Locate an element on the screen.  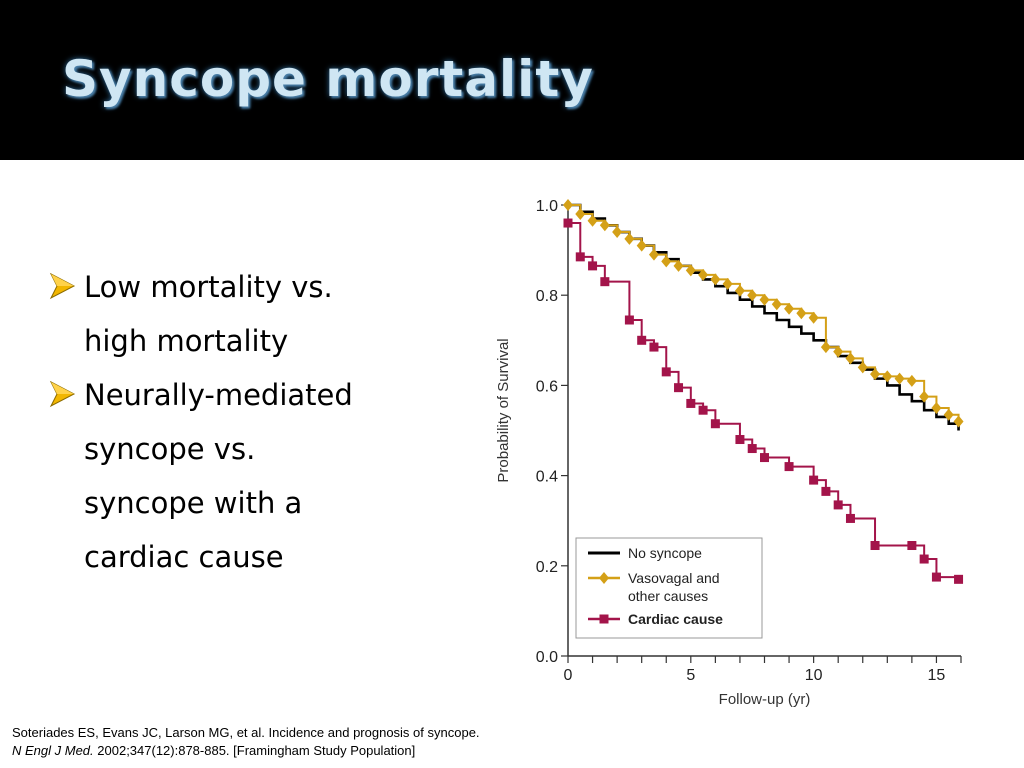
bullet-item-1: Low mortality vs. high mortality is located at coordinates (248, 314).